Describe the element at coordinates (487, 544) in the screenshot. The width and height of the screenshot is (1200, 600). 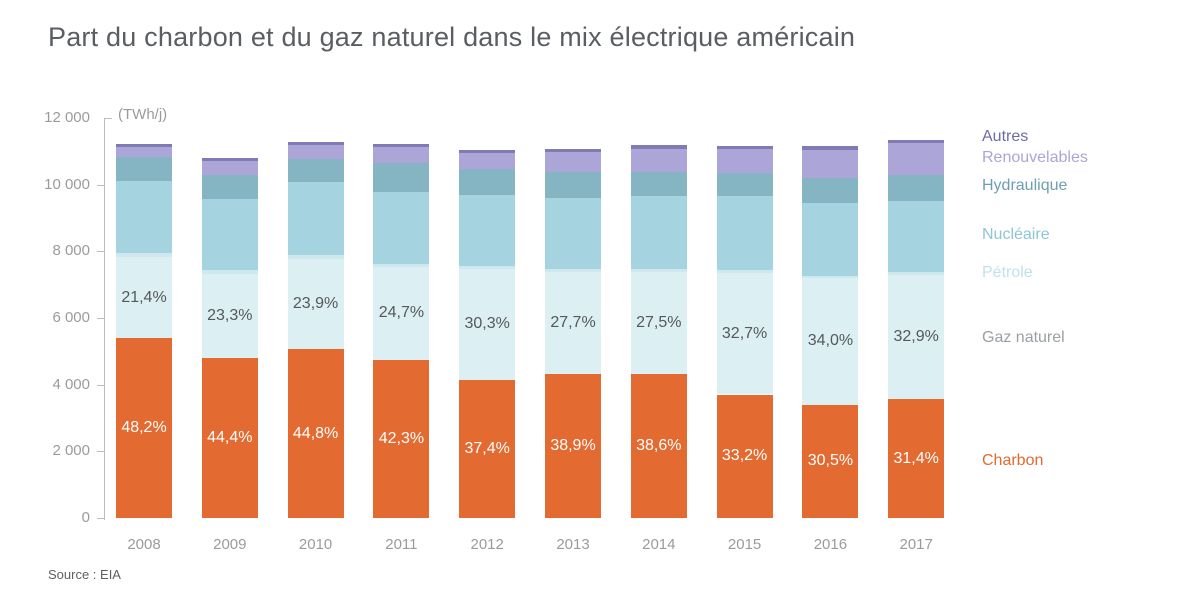
I see `x-axis-label: 2012` at that location.